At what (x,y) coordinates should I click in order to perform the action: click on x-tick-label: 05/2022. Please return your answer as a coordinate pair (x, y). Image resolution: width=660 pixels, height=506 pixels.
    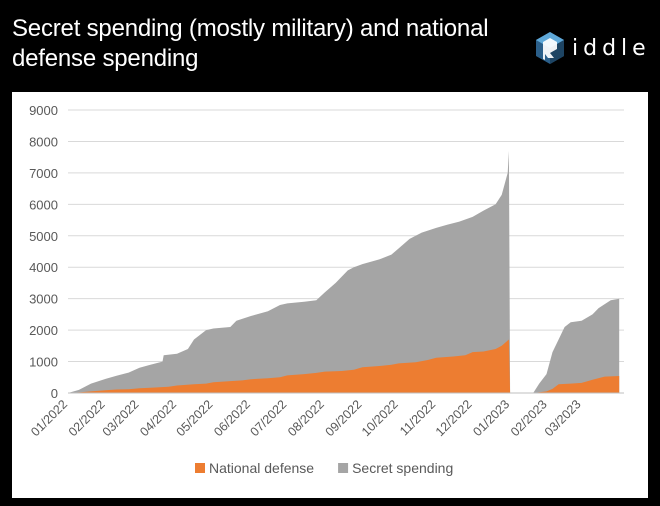
    Looking at the image, I should click on (195, 418).